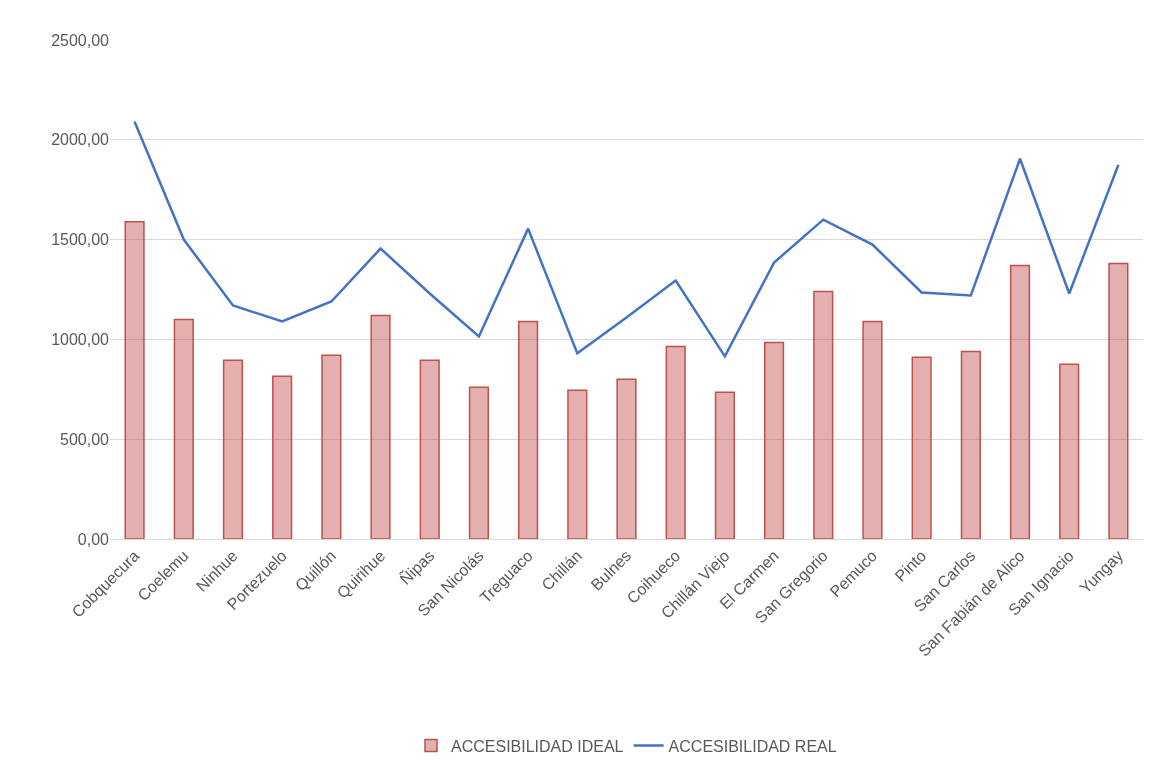 Image resolution: width=1173 pixels, height=774 pixels. Describe the element at coordinates (80, 339) in the screenshot. I see `y-tick-label: 1000,00` at that location.